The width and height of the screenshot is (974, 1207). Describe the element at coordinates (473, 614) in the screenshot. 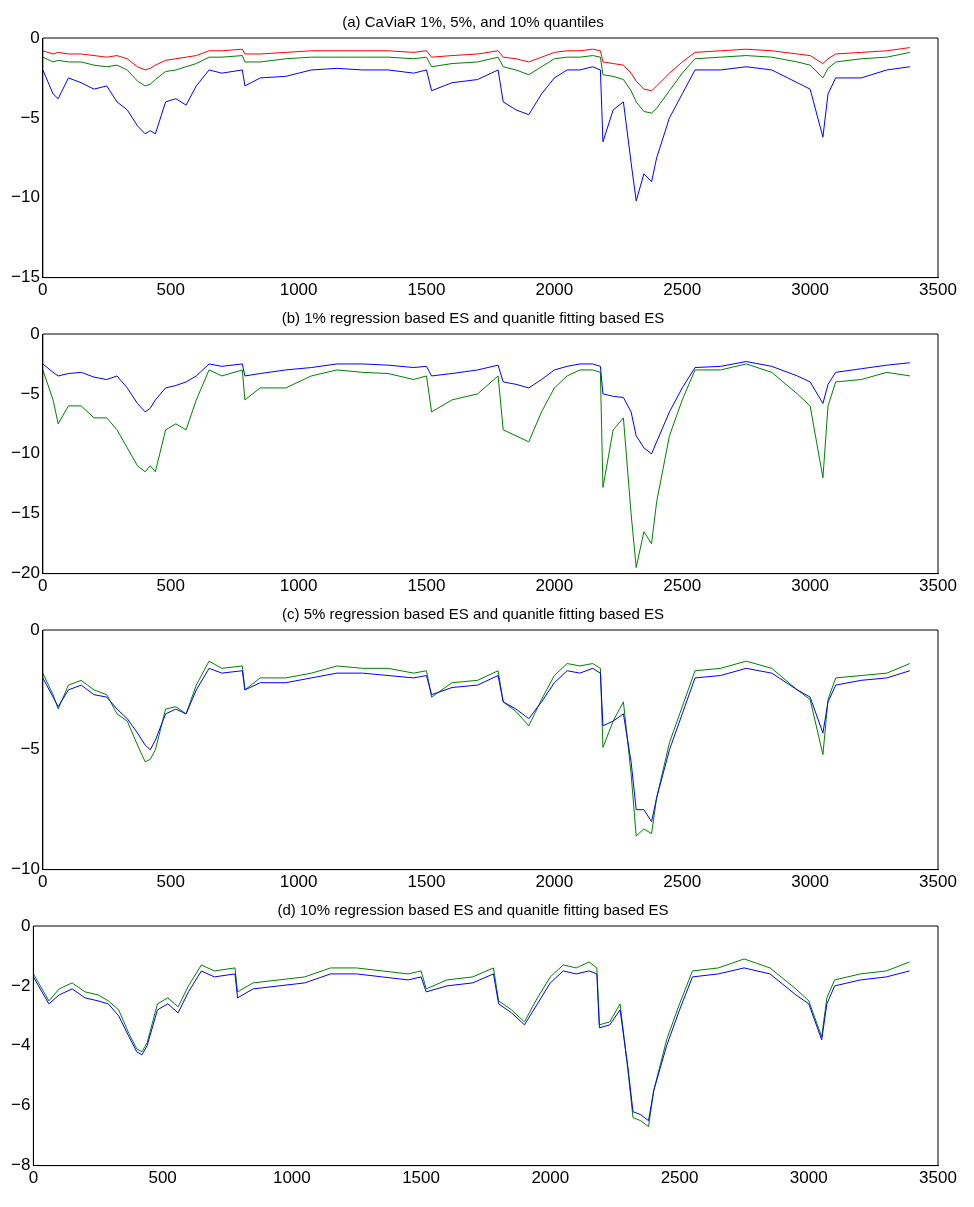

I see `chart-title: (c) 5% regression based ES and quanitle fitting based ES` at that location.